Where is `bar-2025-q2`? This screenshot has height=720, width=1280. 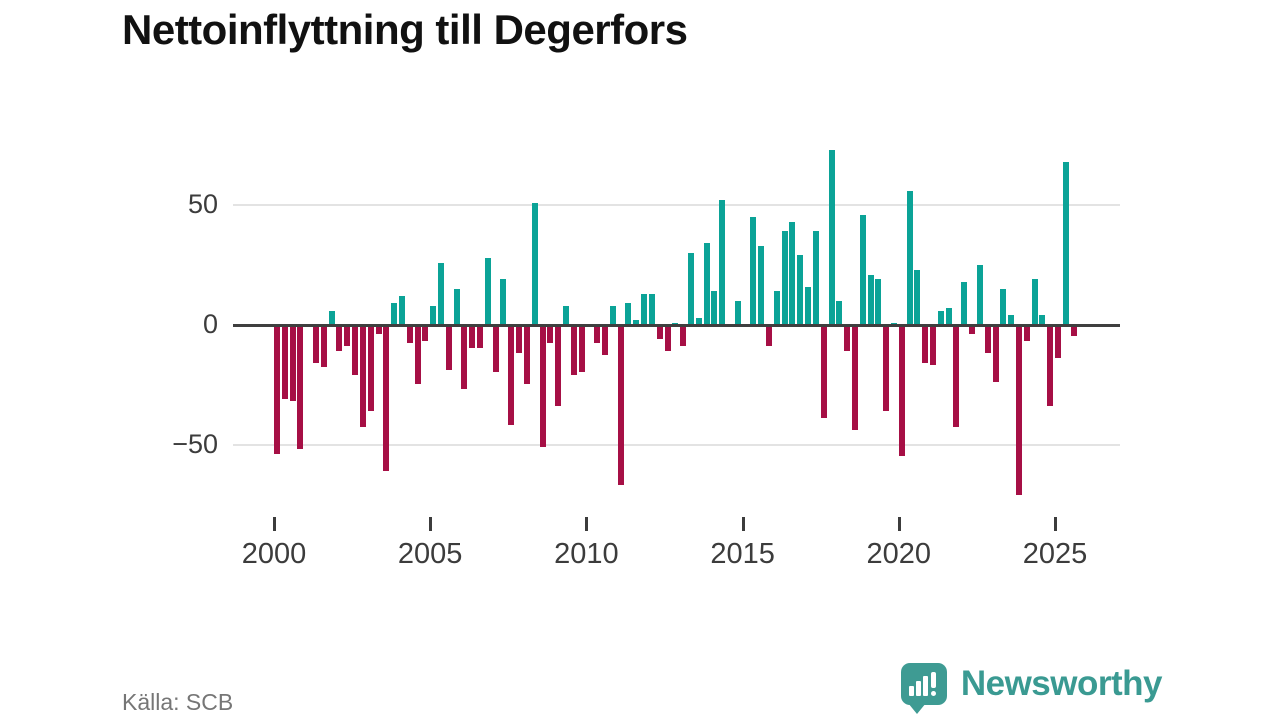
bar-2025-q2 is located at coordinates (1065, 243).